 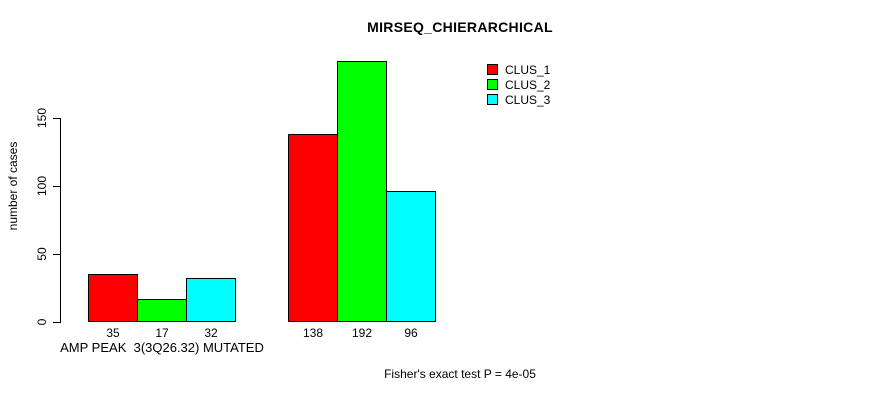 What do you see at coordinates (411, 333) in the screenshot?
I see `bar-value-label: 96` at bounding box center [411, 333].